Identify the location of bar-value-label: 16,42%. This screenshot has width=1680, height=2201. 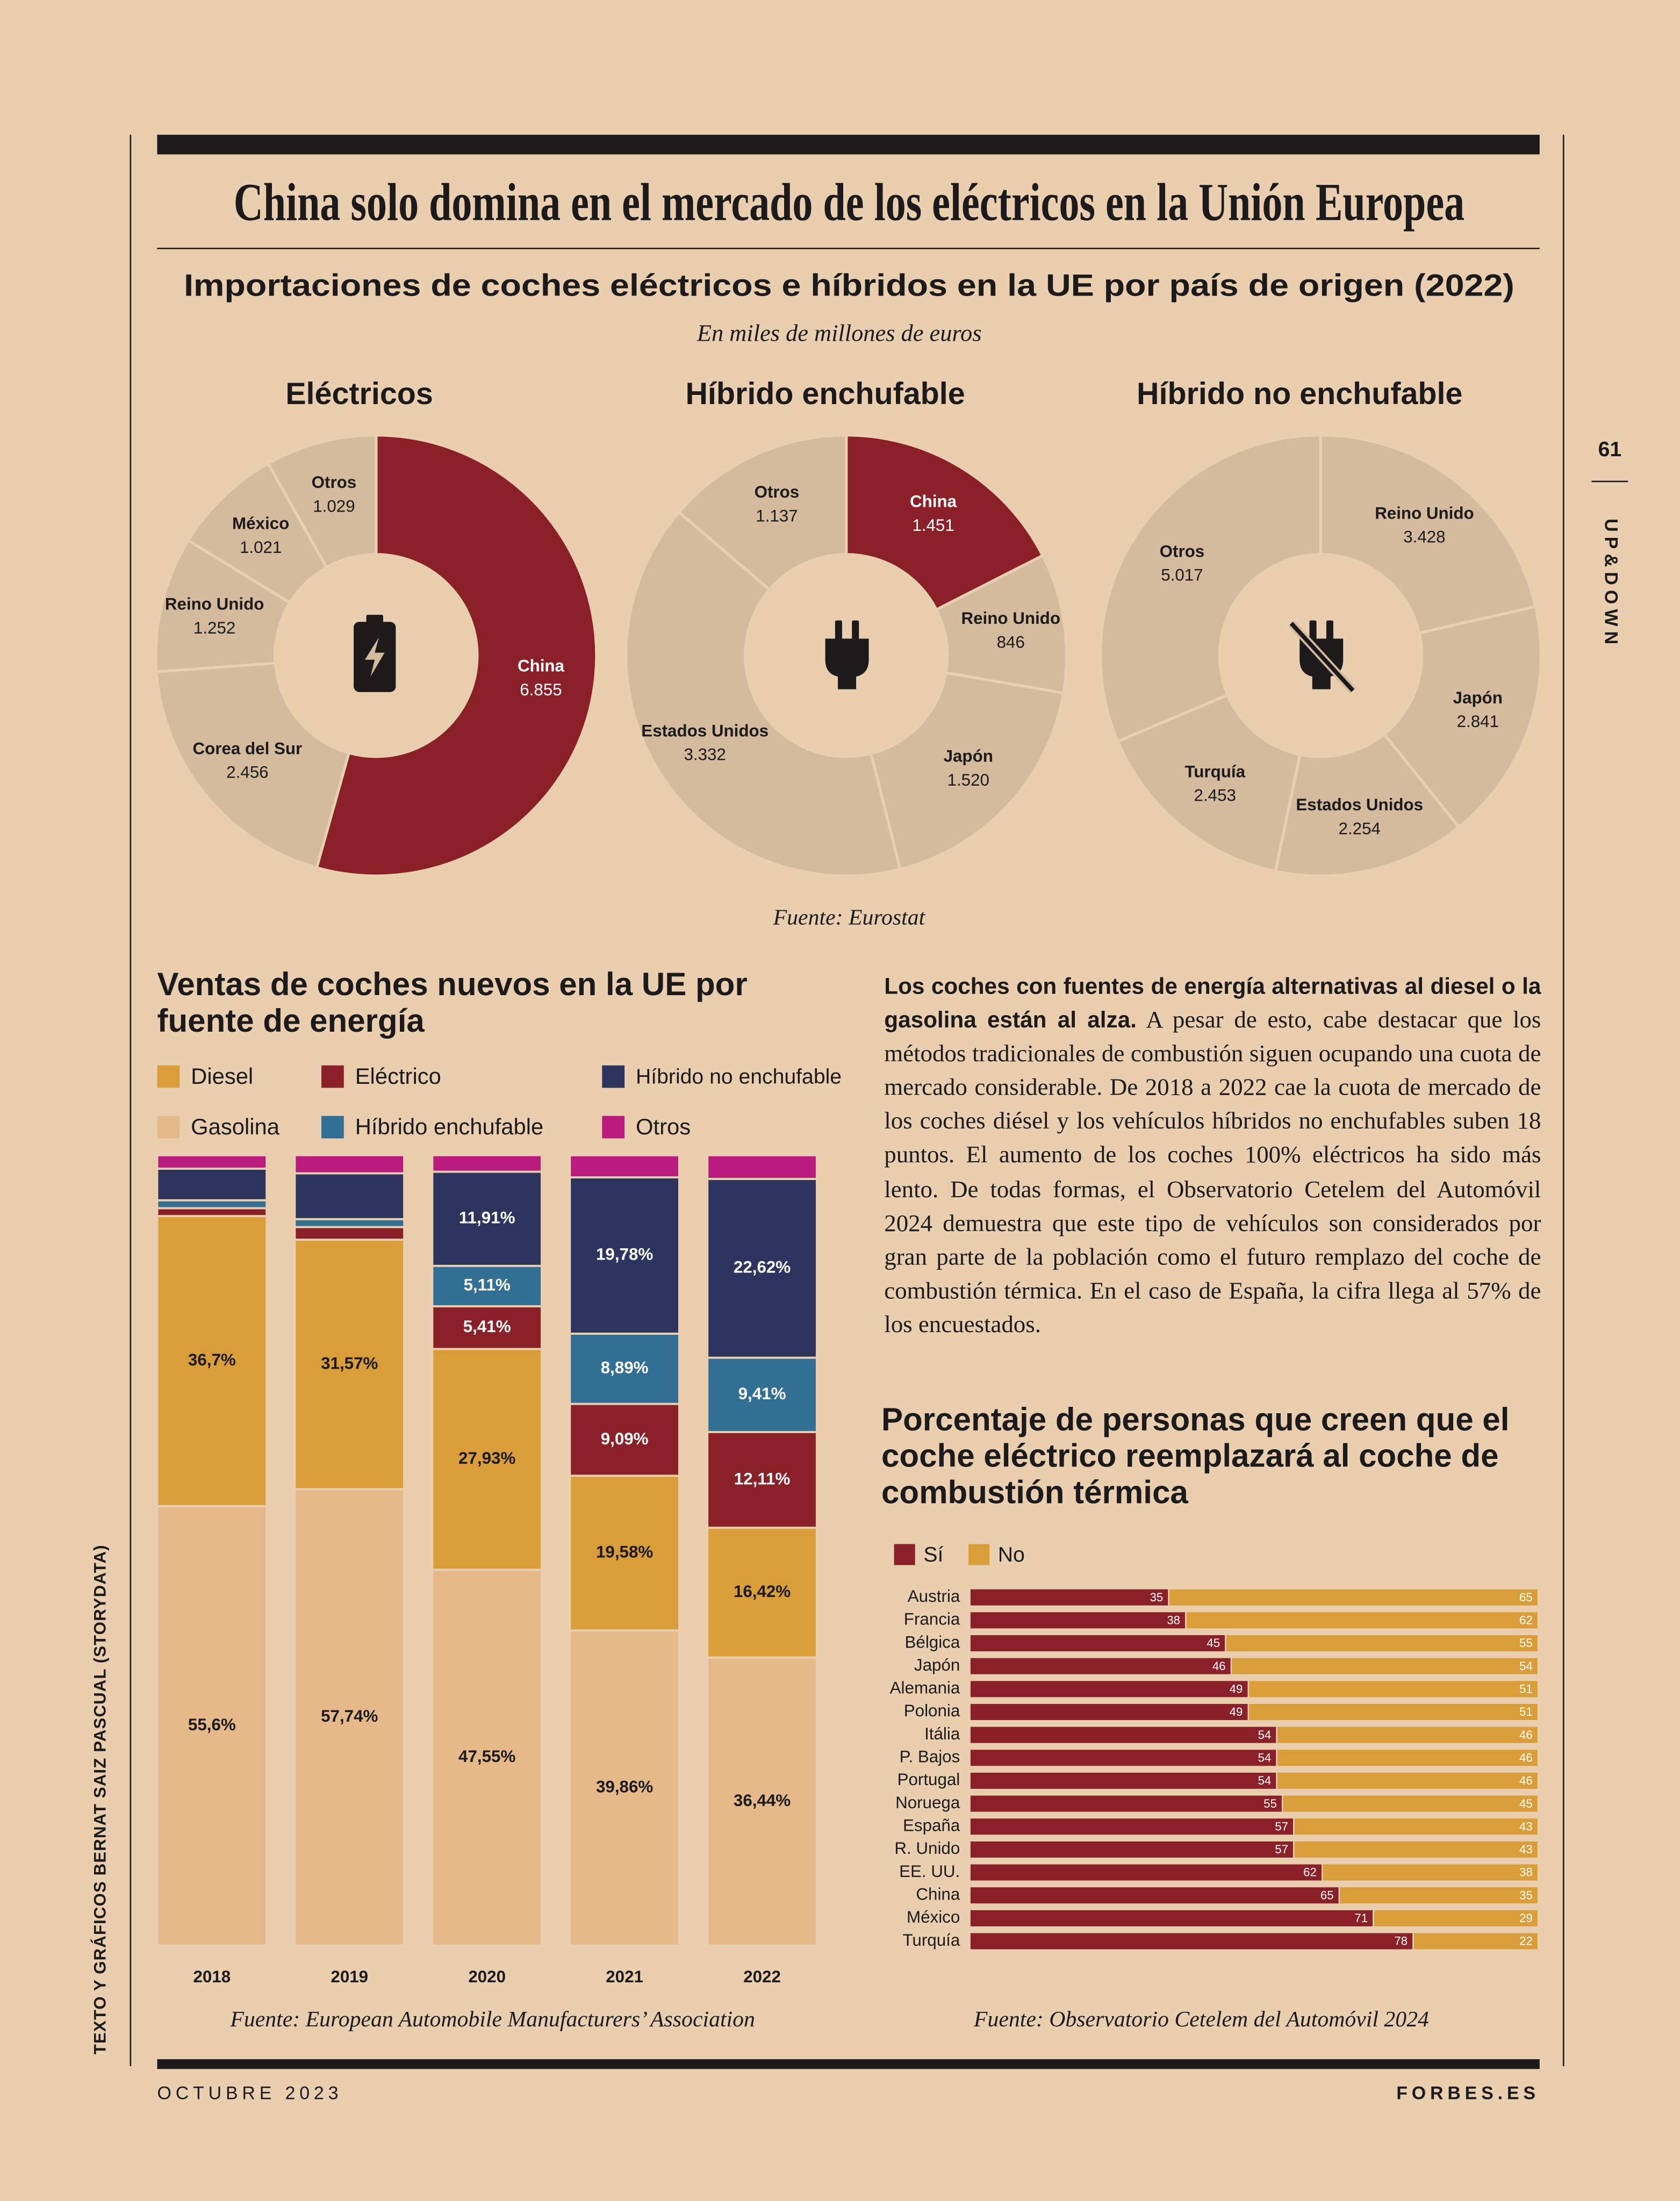
(763, 1591).